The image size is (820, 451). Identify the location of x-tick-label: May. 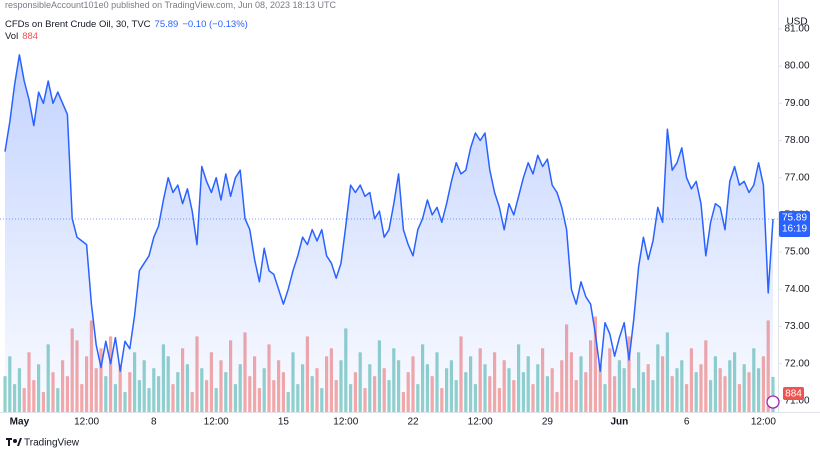
(20, 422).